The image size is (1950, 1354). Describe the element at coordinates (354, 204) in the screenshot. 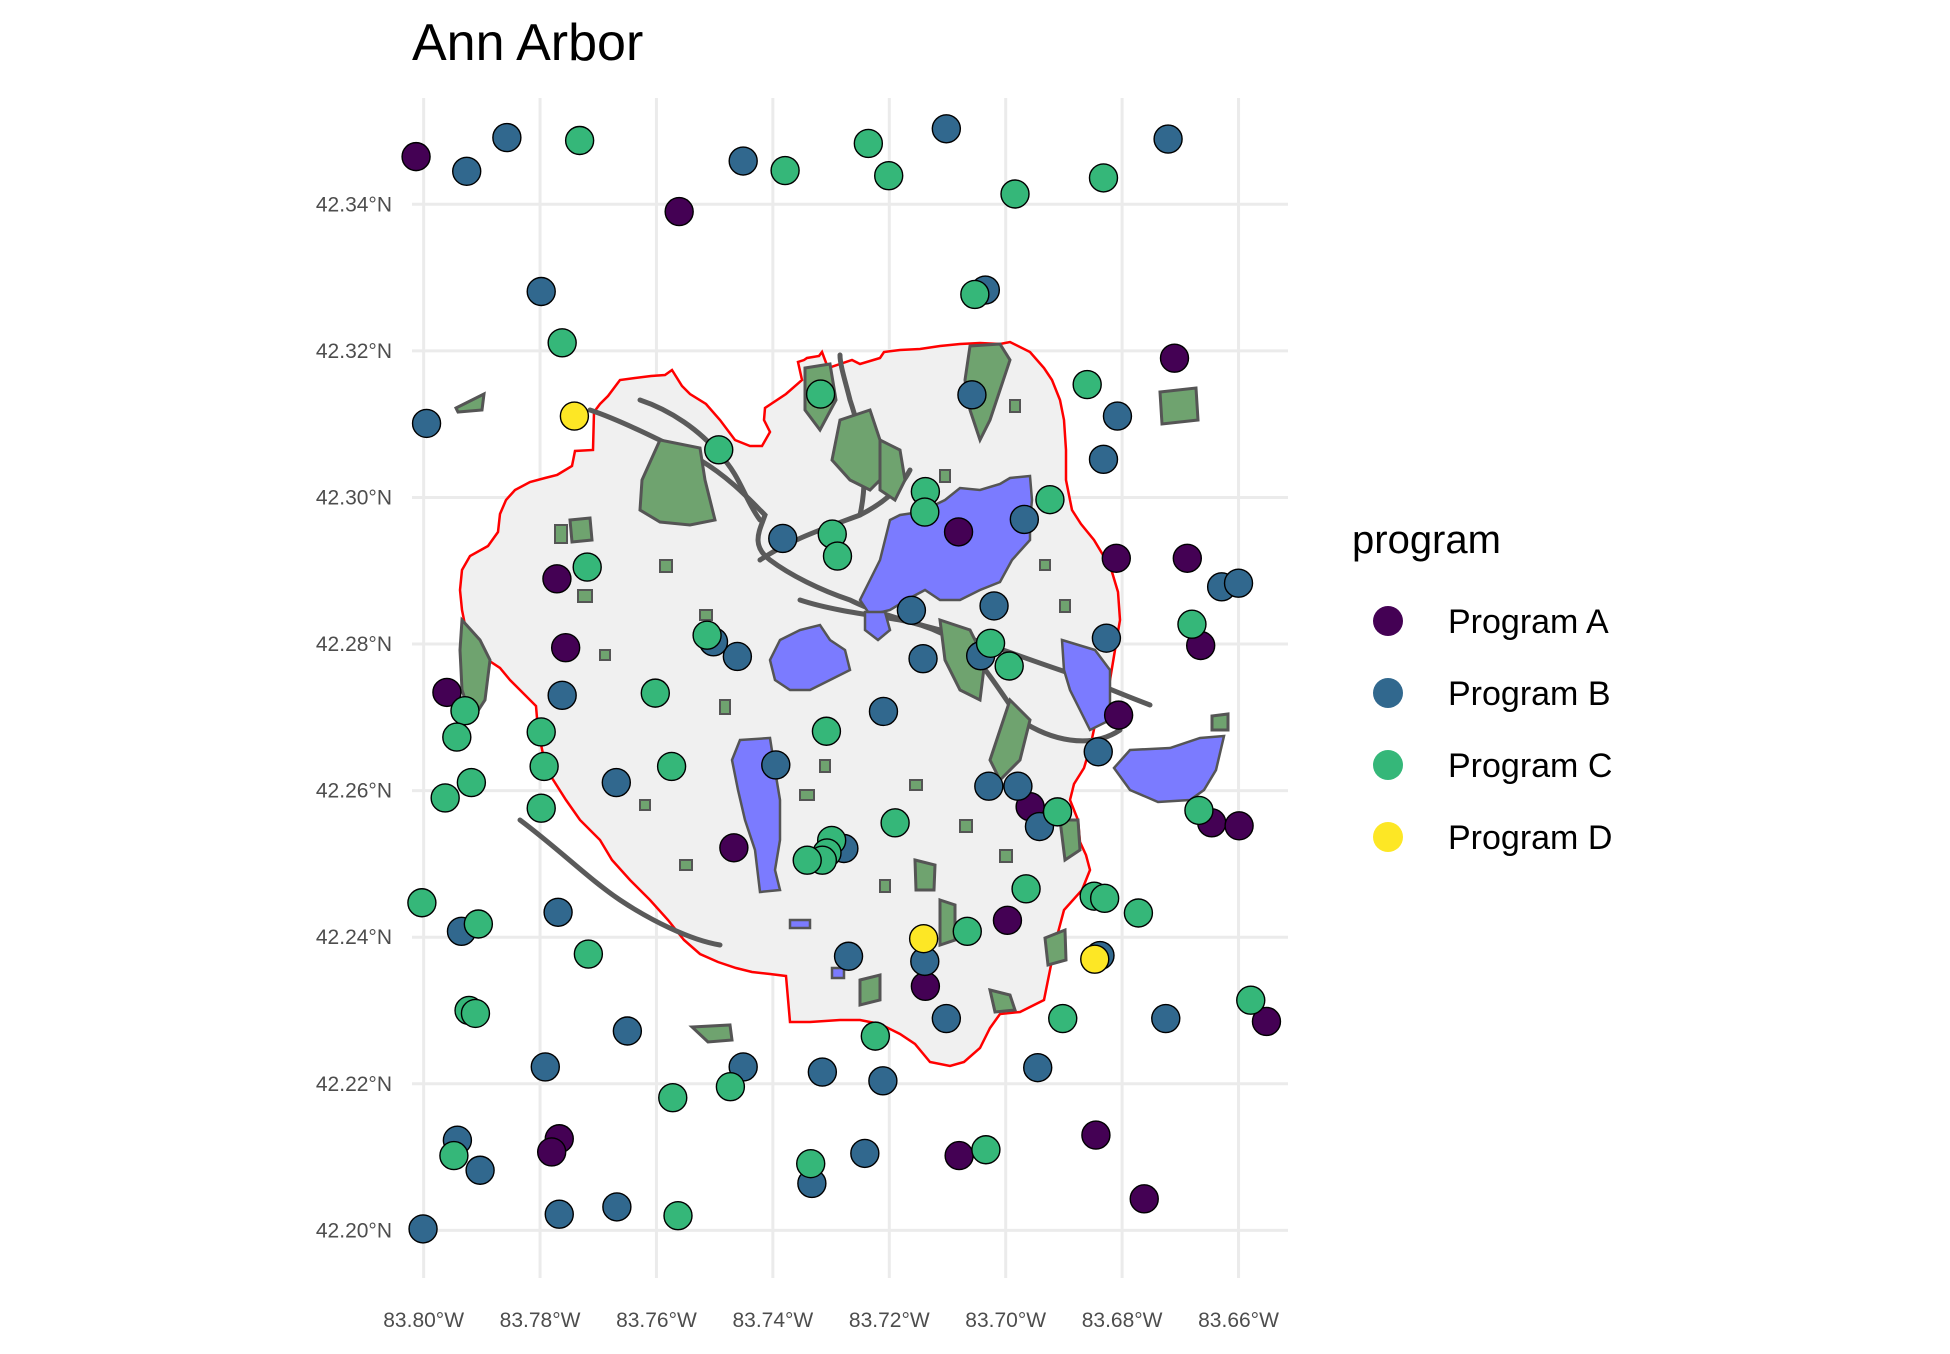

I see `y-tick-label: 42.34°N` at that location.